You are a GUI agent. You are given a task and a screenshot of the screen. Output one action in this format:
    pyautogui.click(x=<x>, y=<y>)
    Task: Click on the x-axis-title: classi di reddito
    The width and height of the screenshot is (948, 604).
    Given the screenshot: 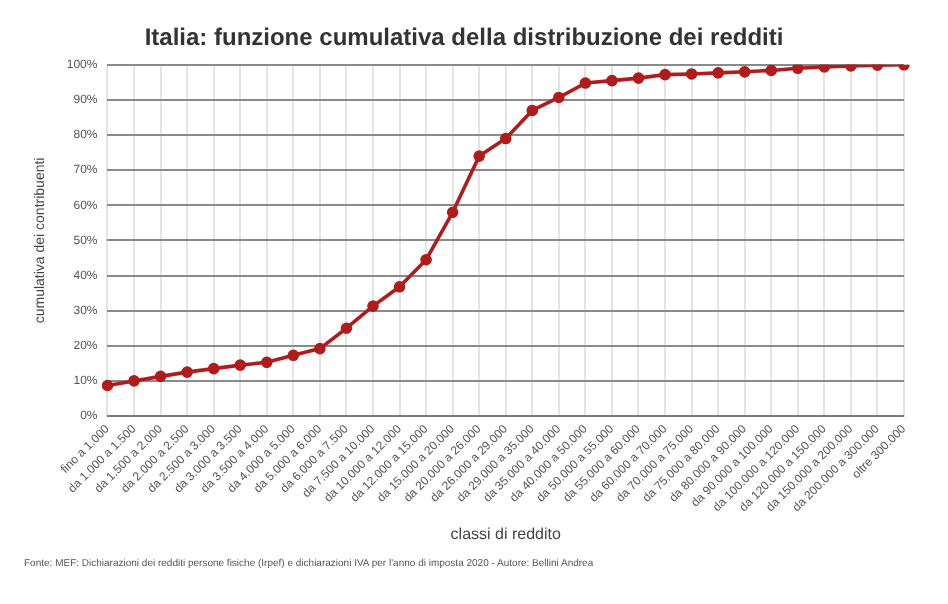 What is the action you would take?
    pyautogui.click(x=506, y=533)
    